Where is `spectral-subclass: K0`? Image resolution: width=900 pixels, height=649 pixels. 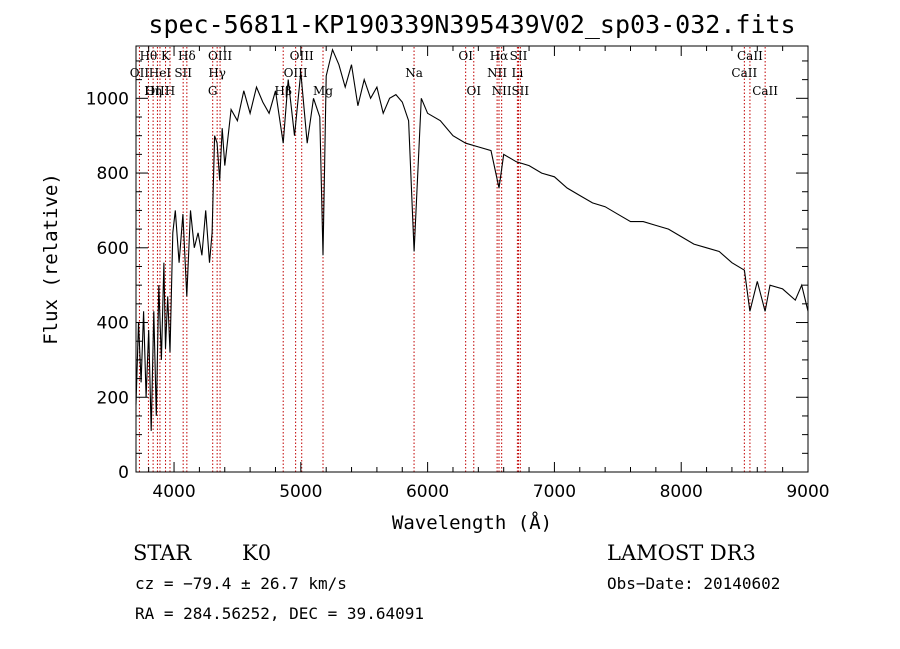 spectral-subclass: K0 is located at coordinates (256, 553).